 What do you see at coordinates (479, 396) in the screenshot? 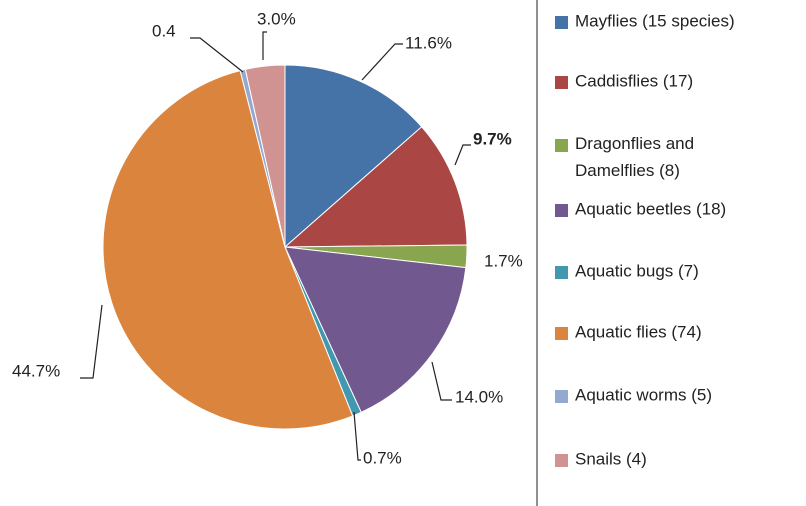
I see `data-label: 14.0%` at bounding box center [479, 396].